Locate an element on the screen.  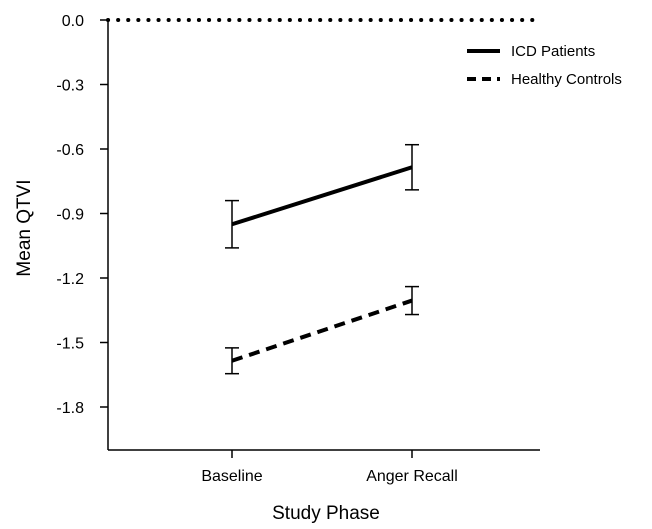
x-tick-label: Anger Recall is located at coordinates (412, 476).